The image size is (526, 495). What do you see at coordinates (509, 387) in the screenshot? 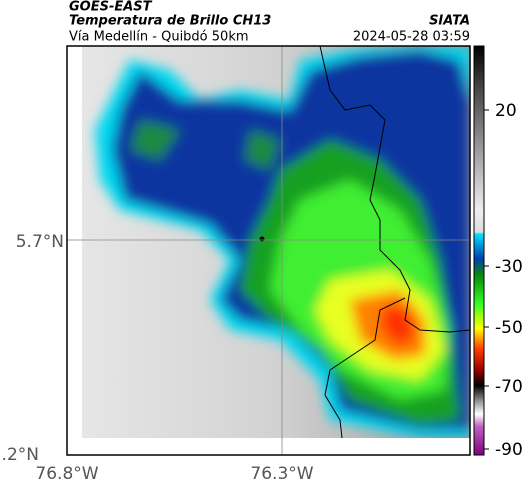
I see `colorbar-tick-label: -70` at bounding box center [509, 387].